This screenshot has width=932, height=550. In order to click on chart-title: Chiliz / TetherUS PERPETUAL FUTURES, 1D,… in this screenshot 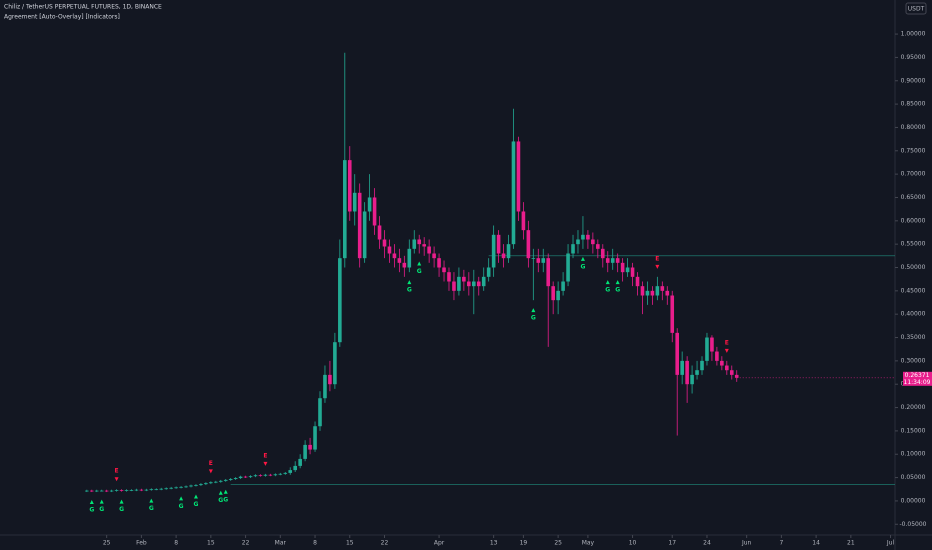, I will do `click(83, 7)`.